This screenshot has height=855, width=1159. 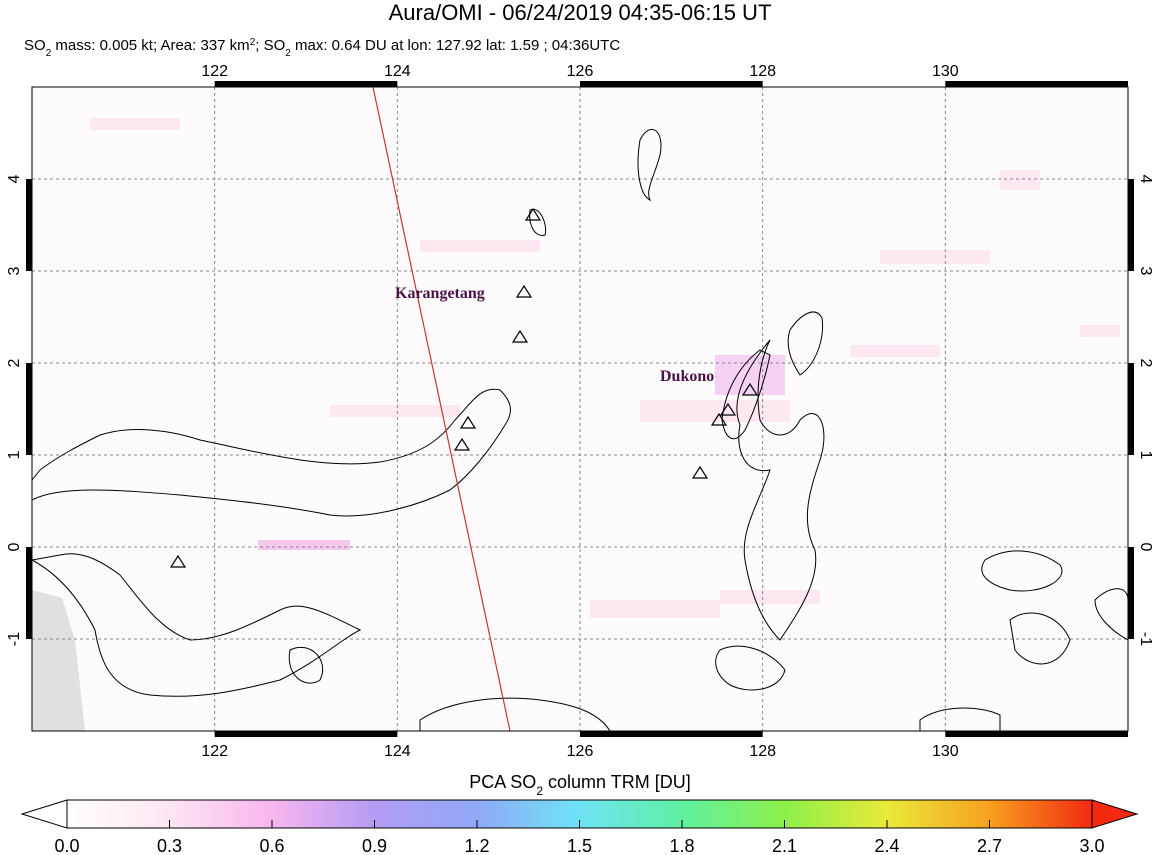 What do you see at coordinates (579, 845) in the screenshot?
I see `colorbar-tick-label: 1.5` at bounding box center [579, 845].